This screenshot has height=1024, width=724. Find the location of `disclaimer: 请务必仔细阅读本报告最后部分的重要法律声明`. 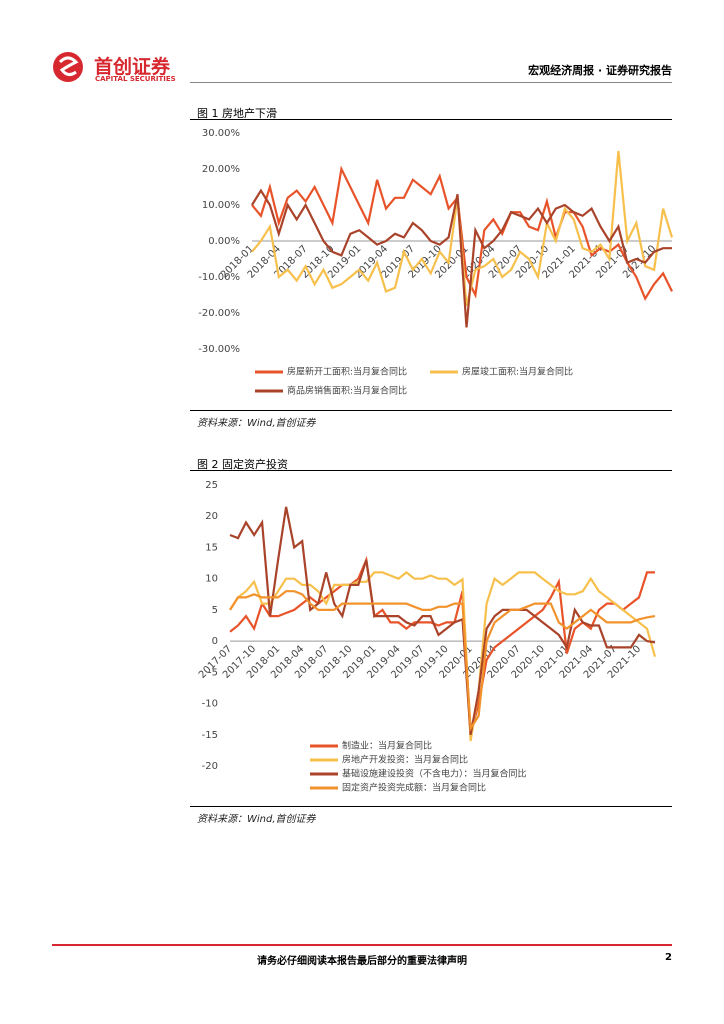

disclaimer: 请务必仔细阅读本报告最后部分的重要法律声明 is located at coordinates (362, 961).